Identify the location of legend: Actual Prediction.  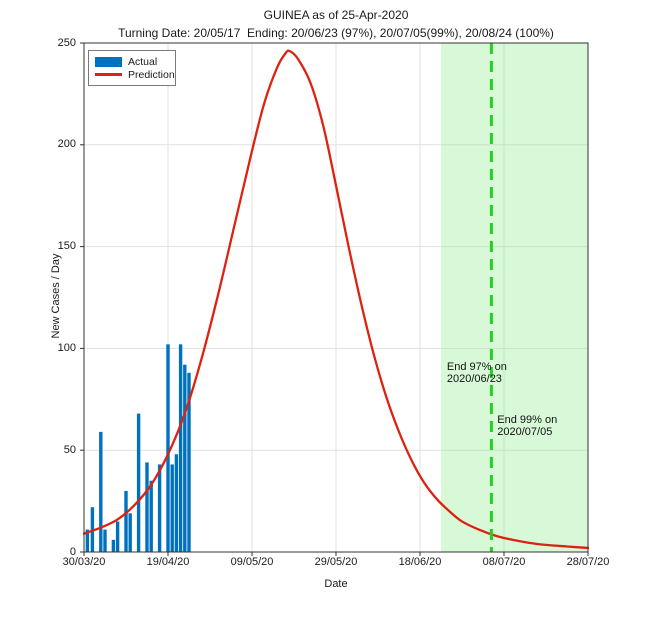
(132, 68).